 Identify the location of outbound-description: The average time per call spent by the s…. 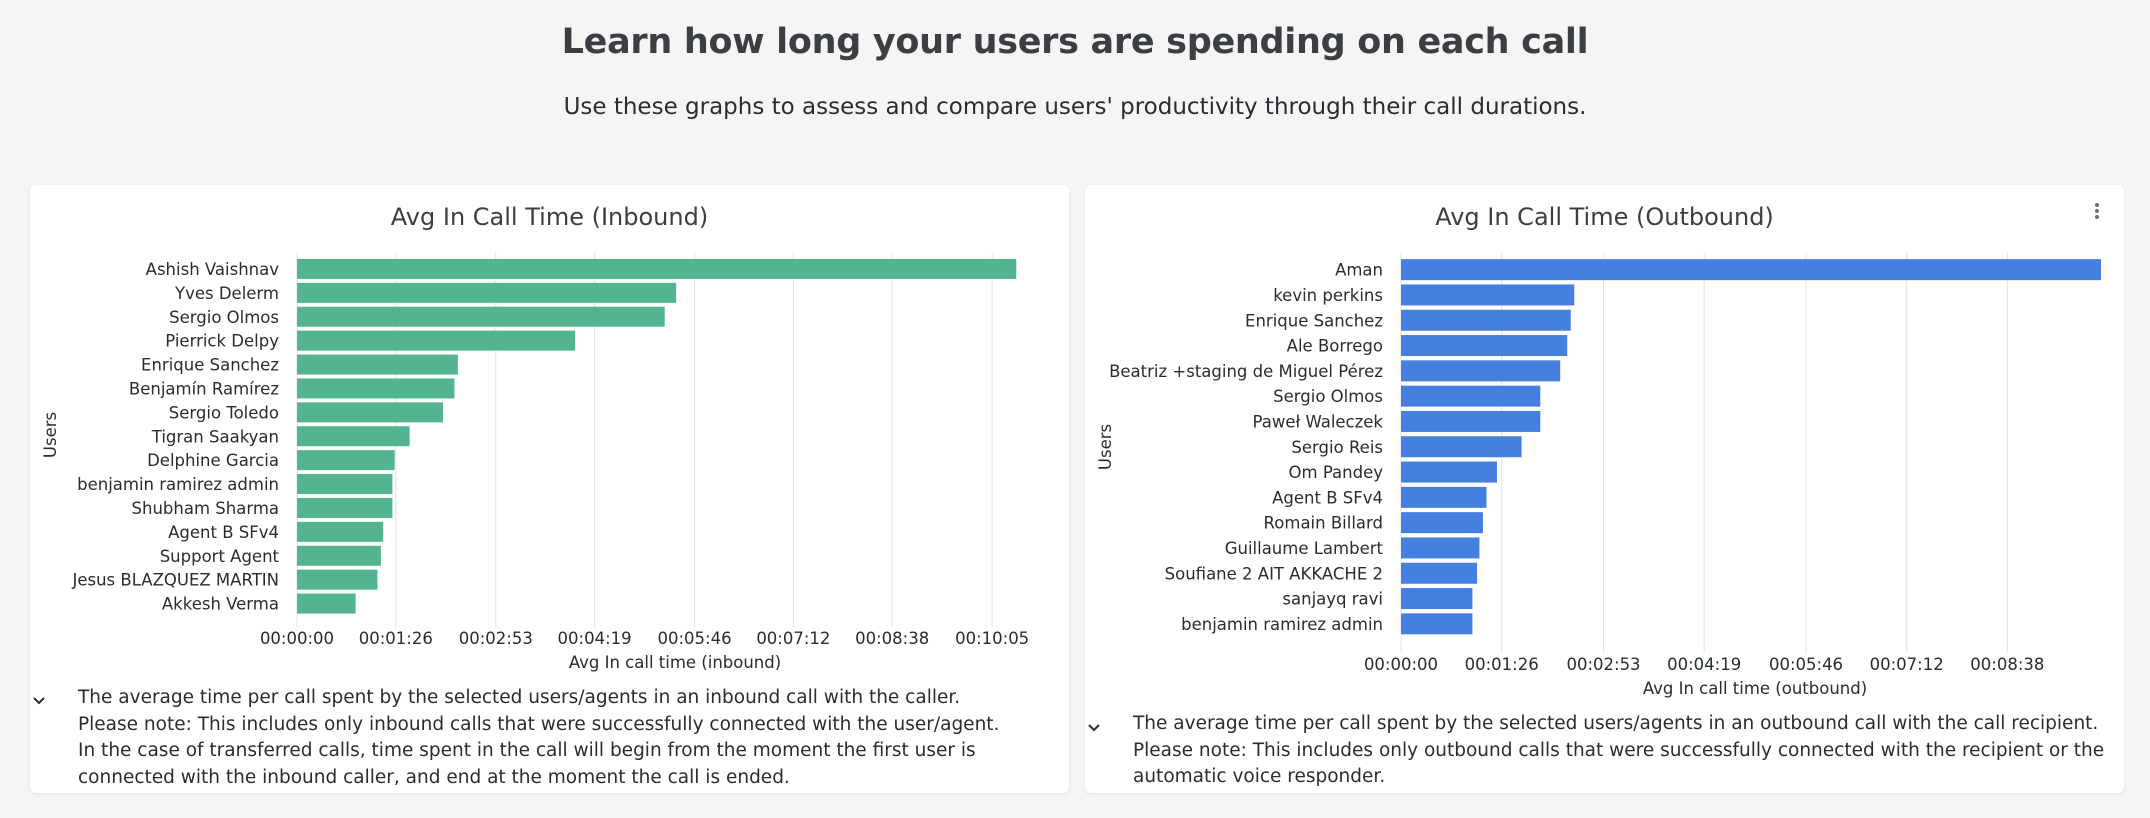
(1621, 751).